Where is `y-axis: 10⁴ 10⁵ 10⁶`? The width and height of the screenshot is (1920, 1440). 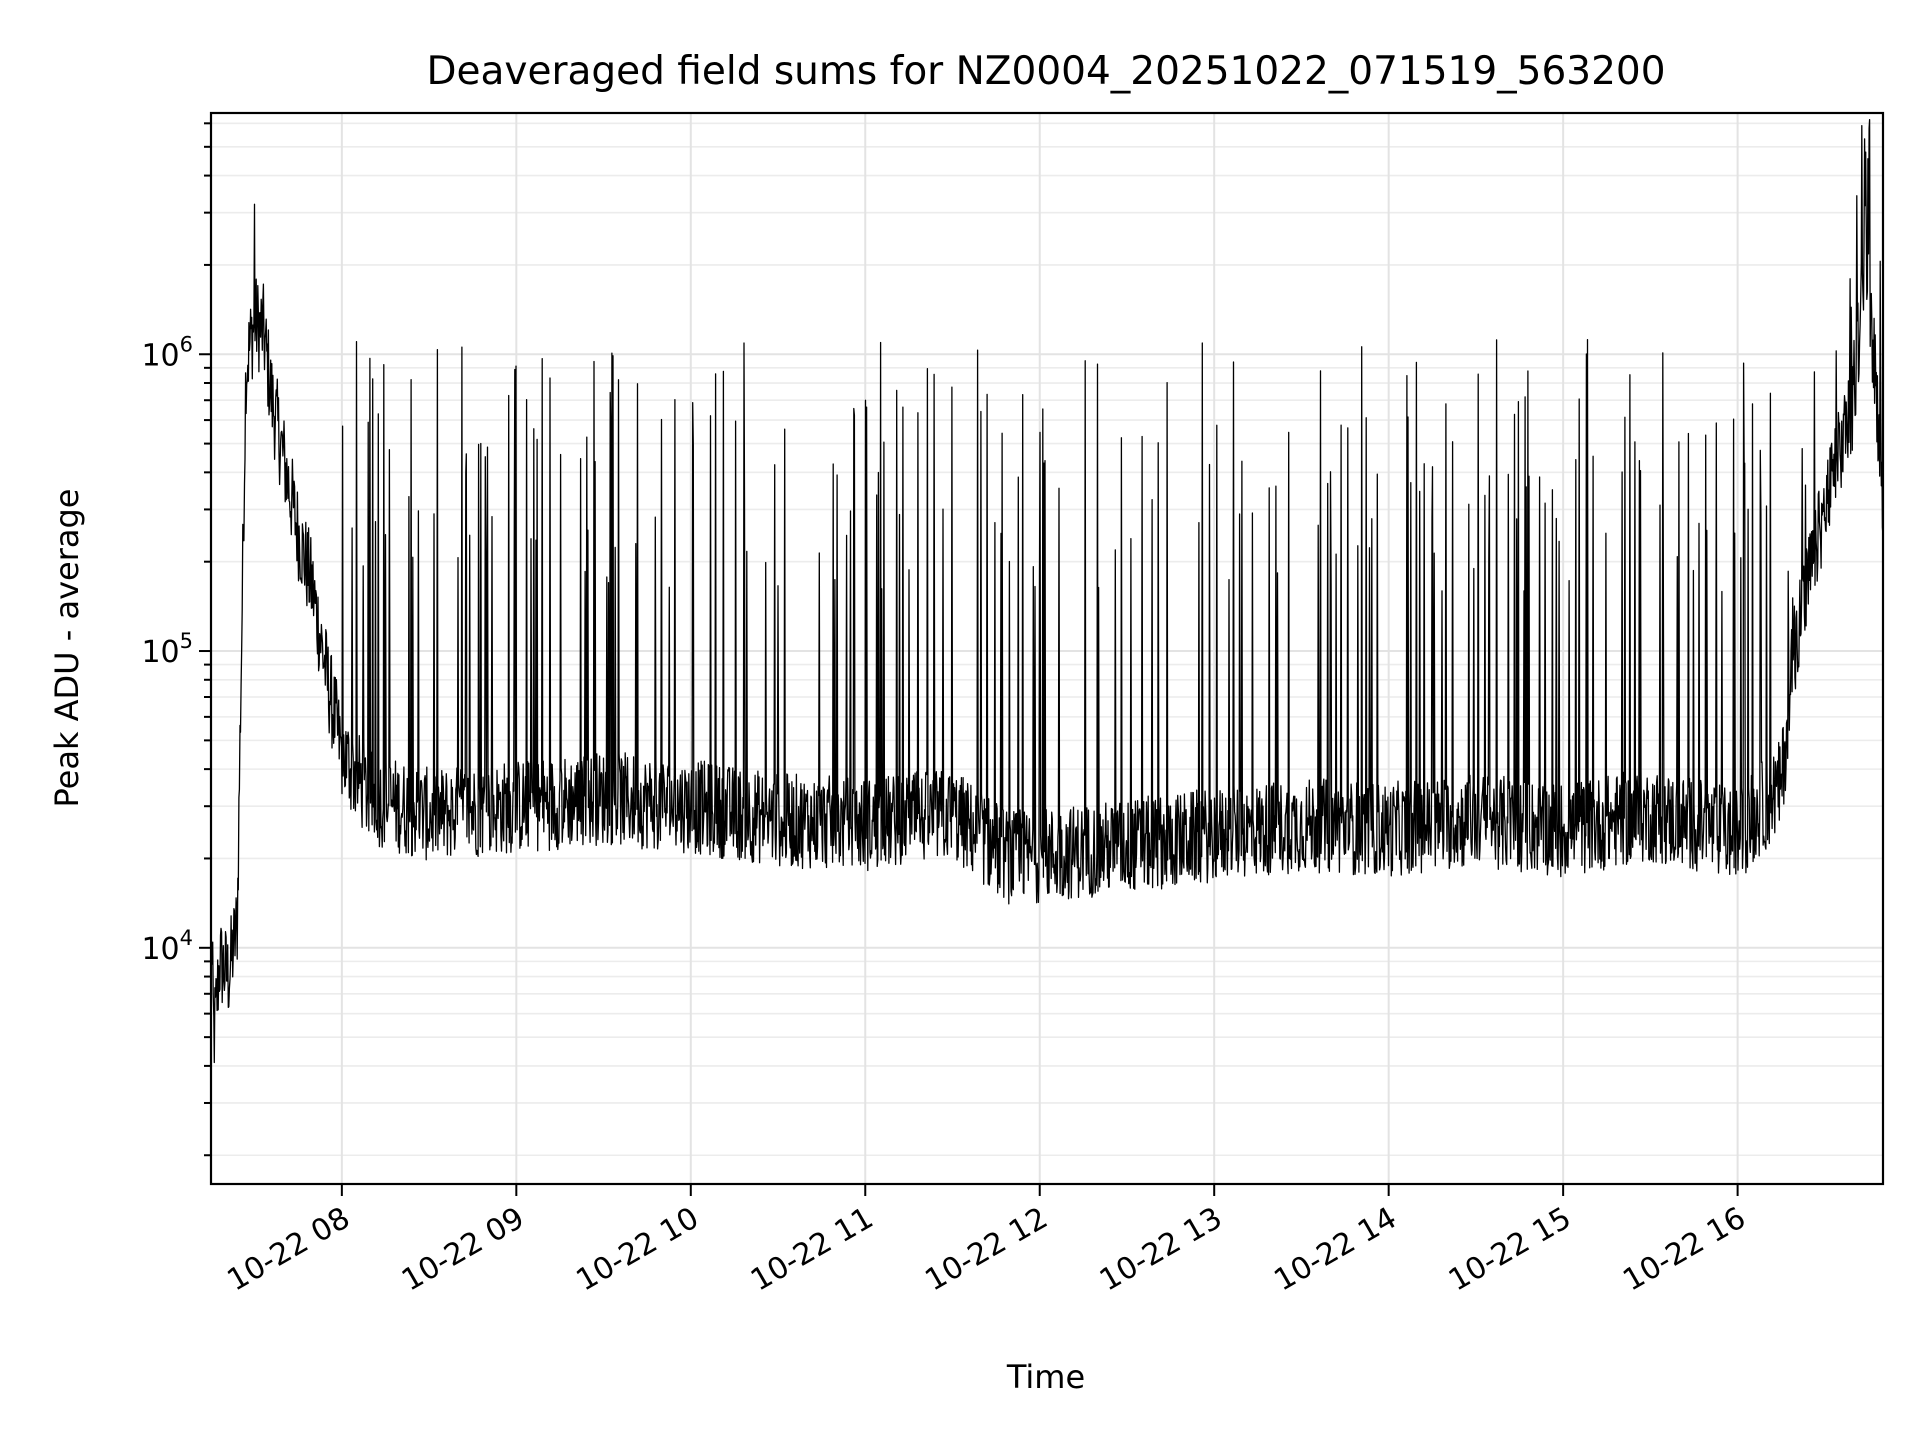
y-axis: 10⁴ 10⁵ 10⁶ is located at coordinates (176, 639).